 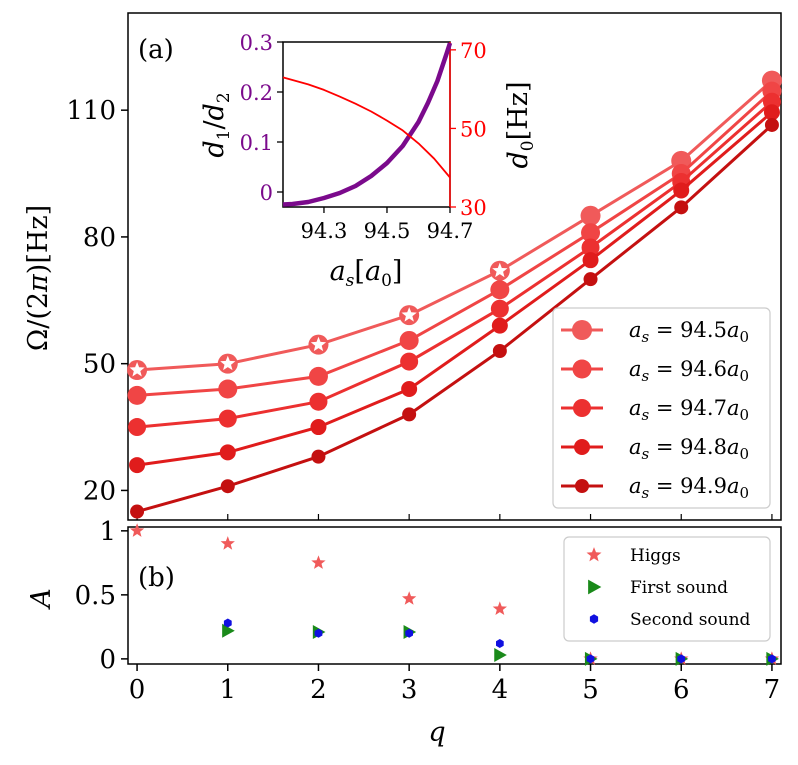 I want to click on higgs-mode-star-q3, so click(x=409, y=314).